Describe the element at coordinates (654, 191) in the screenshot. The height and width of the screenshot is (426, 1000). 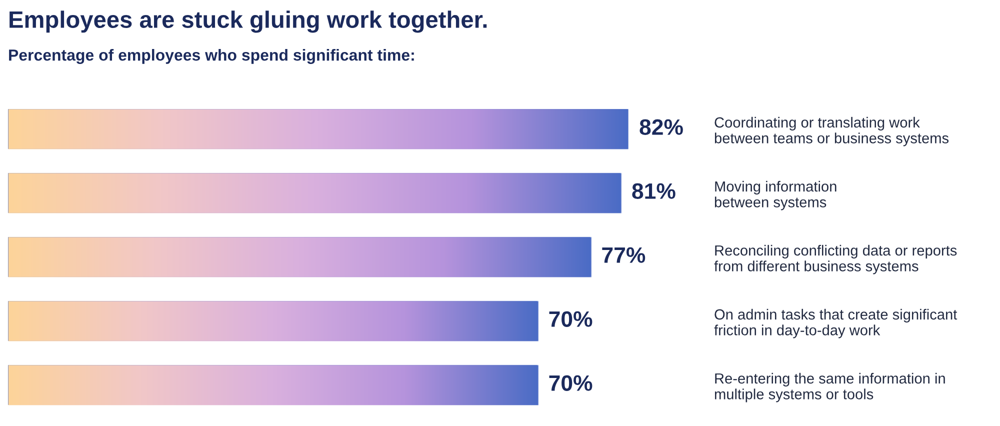
I see `data-label: 81%` at that location.